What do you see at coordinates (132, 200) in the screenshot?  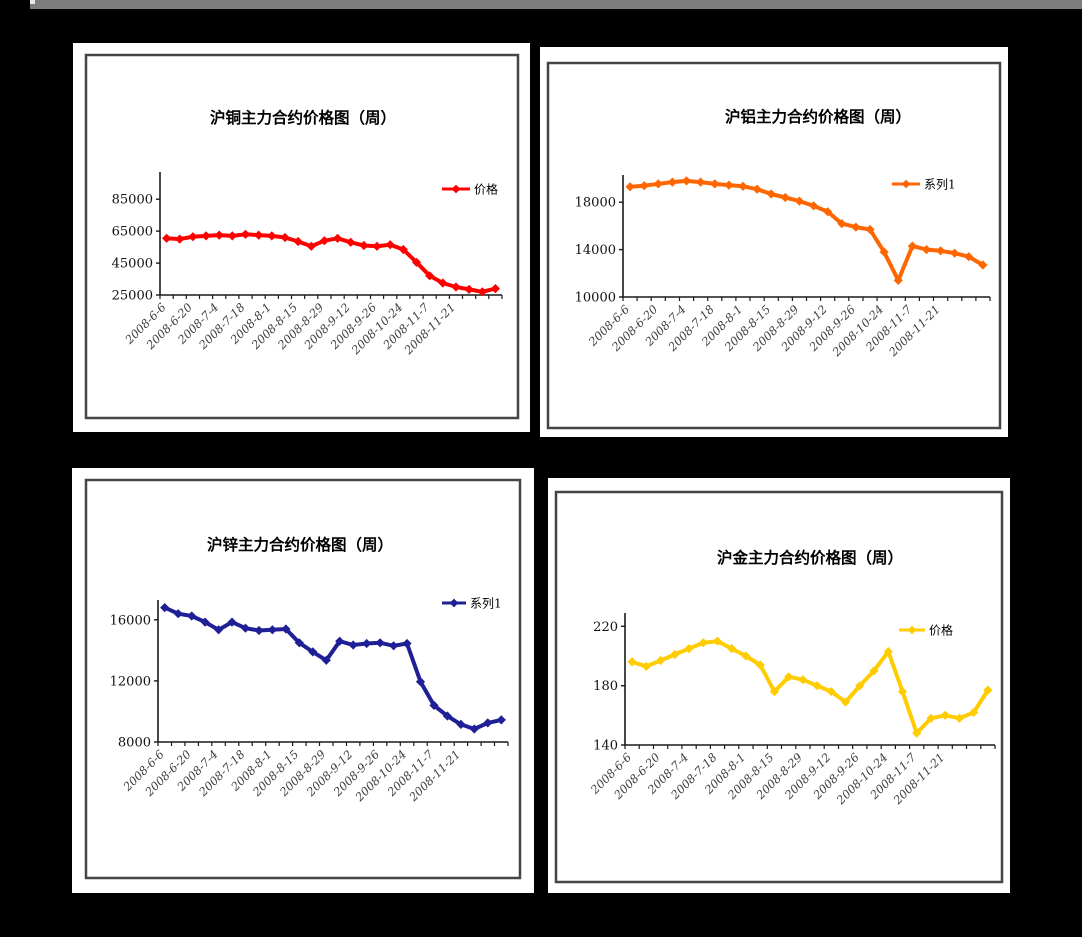 I see `y-axis-label: 85000` at bounding box center [132, 200].